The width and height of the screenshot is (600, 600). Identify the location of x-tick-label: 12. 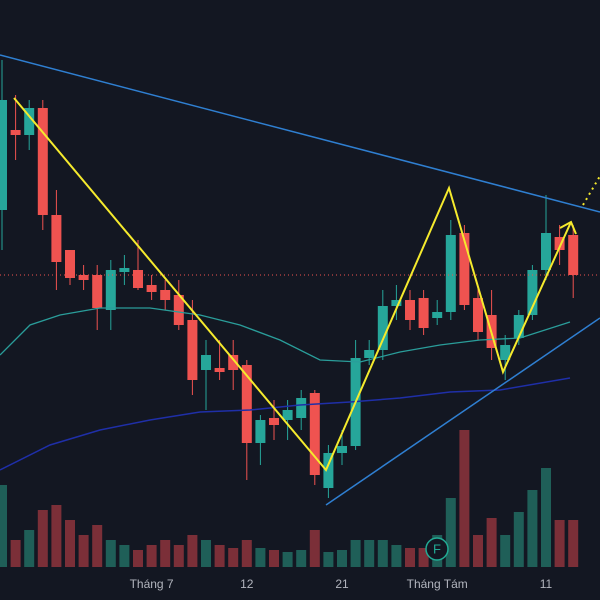
(247, 584).